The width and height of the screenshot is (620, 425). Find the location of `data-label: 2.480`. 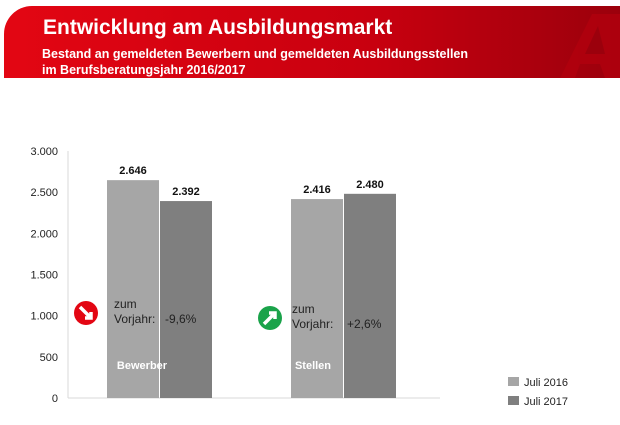

data-label: 2.480 is located at coordinates (370, 185).